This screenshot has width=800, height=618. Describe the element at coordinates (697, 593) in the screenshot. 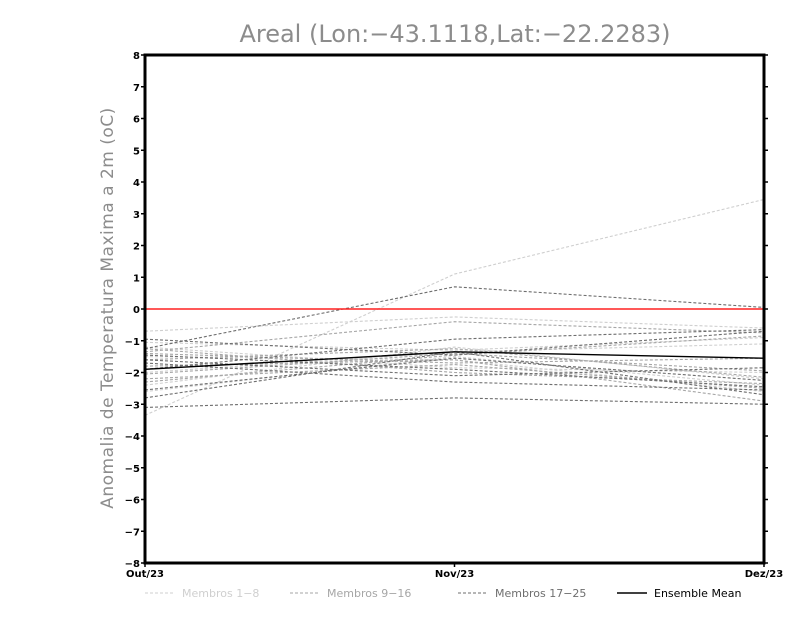

I see `legend-label: Ensemble Mean` at that location.